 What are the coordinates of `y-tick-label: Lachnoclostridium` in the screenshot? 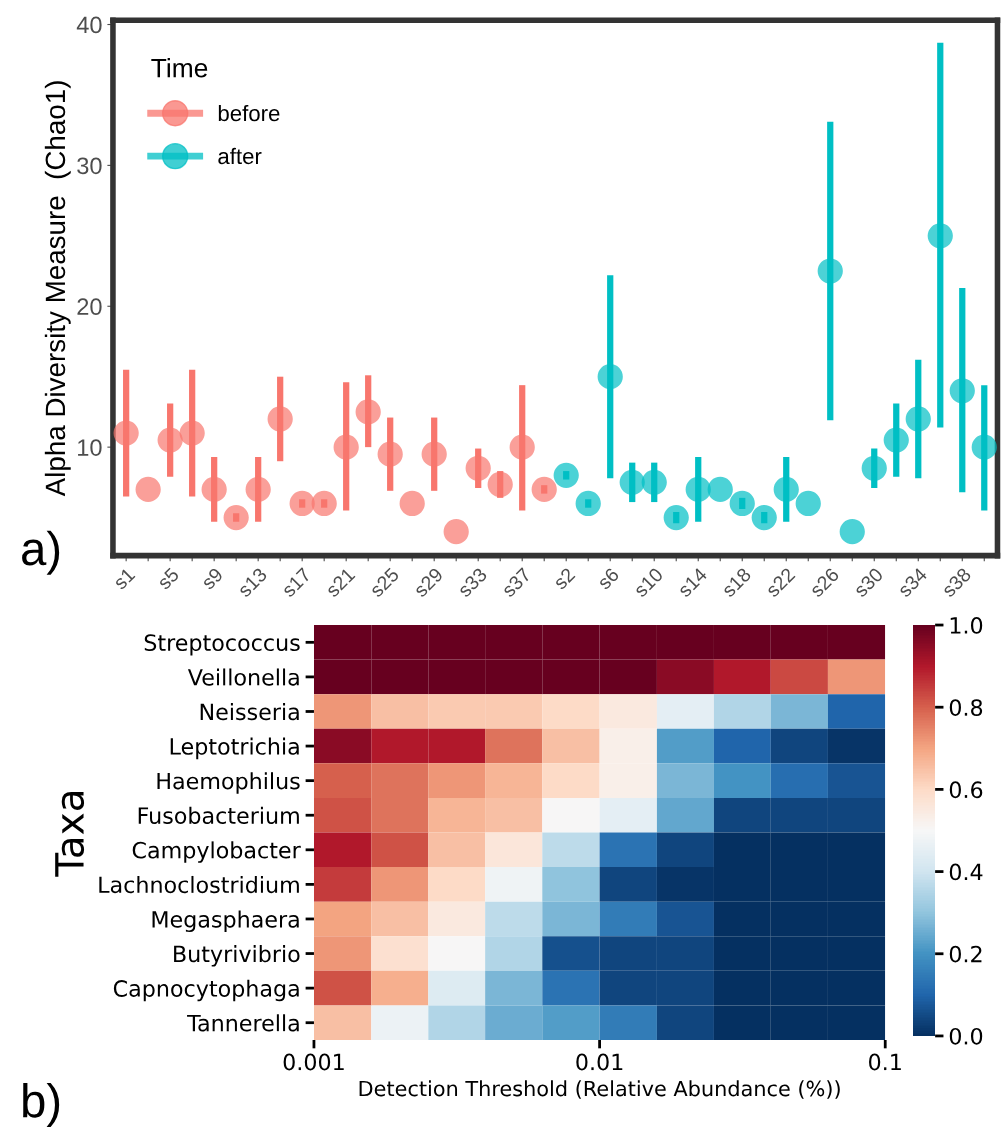 It's located at (199, 884).